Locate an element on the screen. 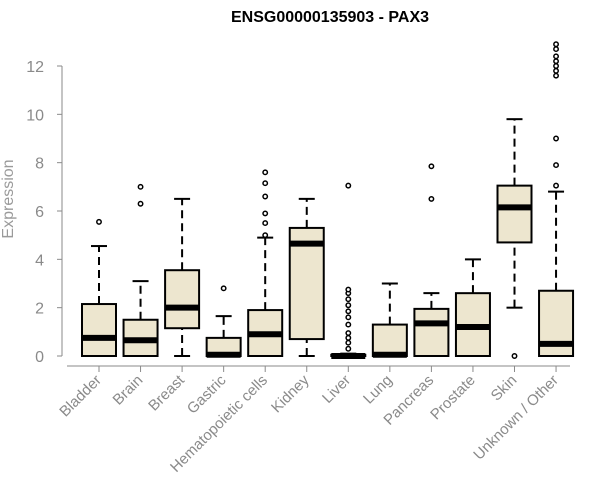 This screenshot has width=600, height=500. x-tick-label: Lung is located at coordinates (378, 390).